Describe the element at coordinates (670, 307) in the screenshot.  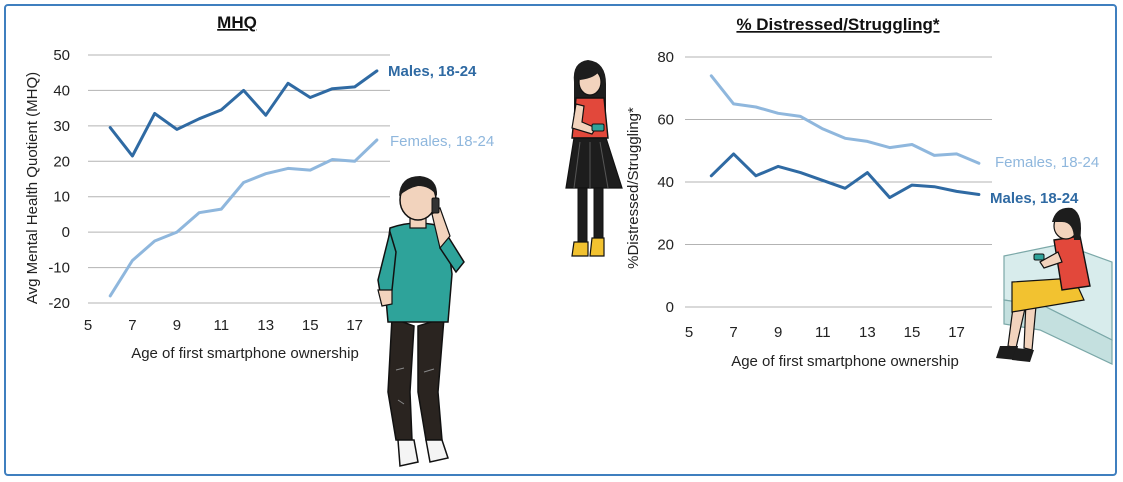
I see `distressed-y-tick-label: 0` at that location.